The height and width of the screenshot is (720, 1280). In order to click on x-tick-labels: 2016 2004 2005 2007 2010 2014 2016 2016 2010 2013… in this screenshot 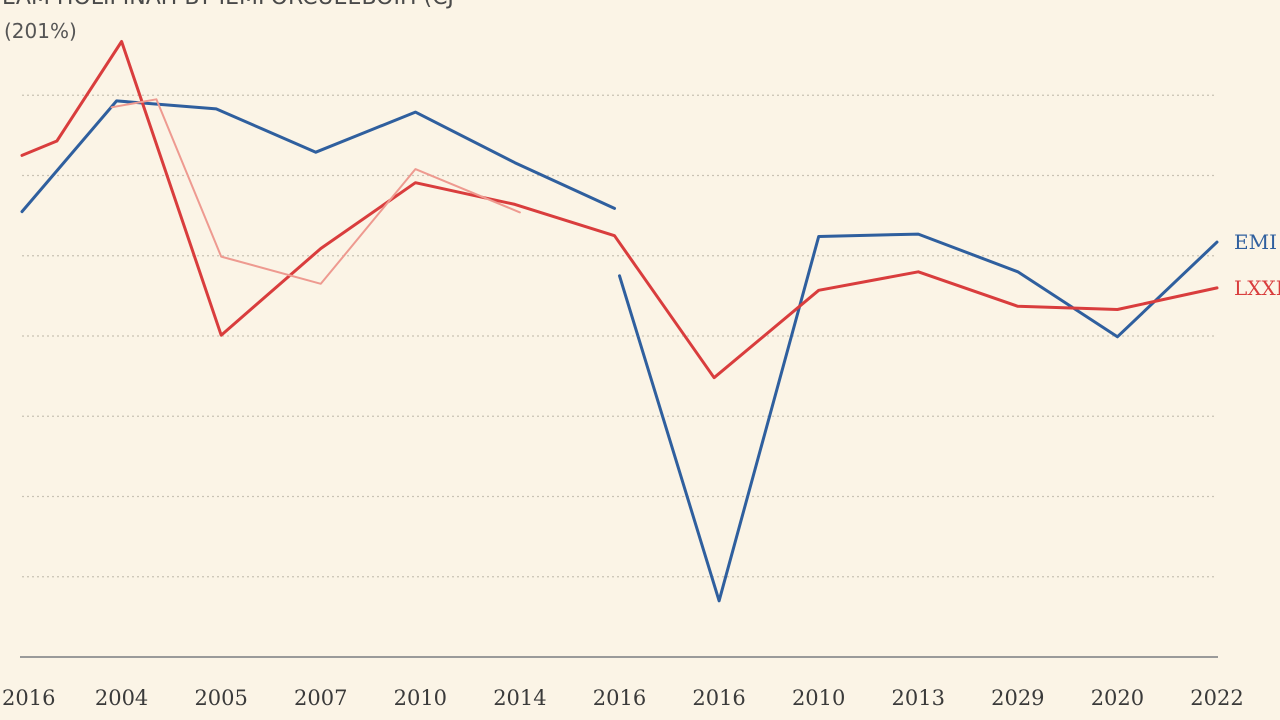, I will do `click(623, 698)`.